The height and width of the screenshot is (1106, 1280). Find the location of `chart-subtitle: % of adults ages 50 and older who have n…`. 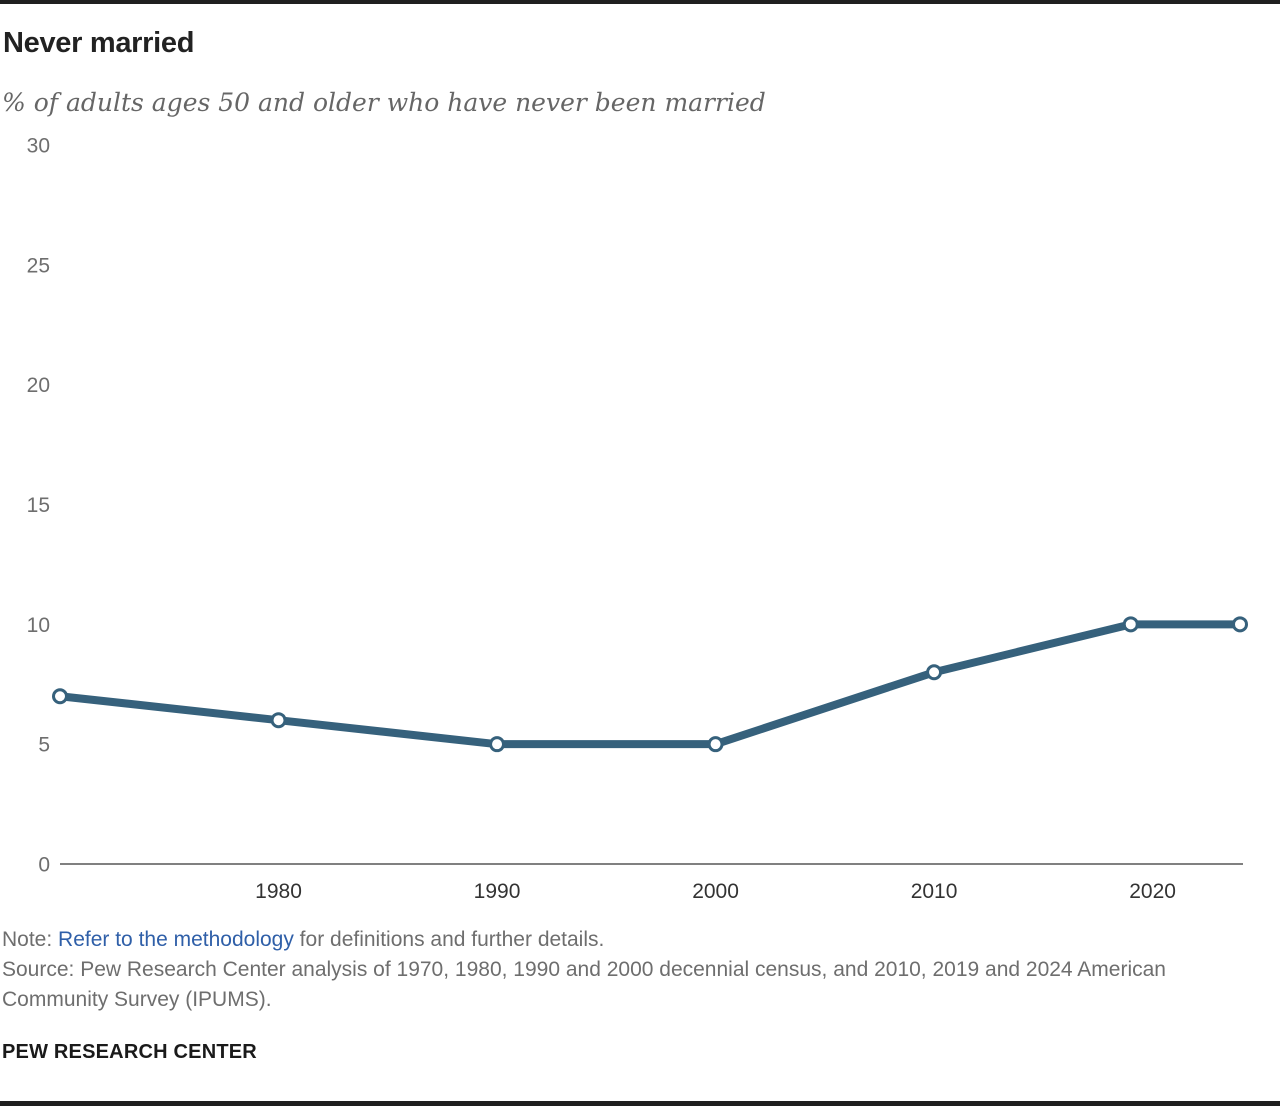

chart-subtitle: % of adults ages 50 and older who have n… is located at coordinates (384, 102).